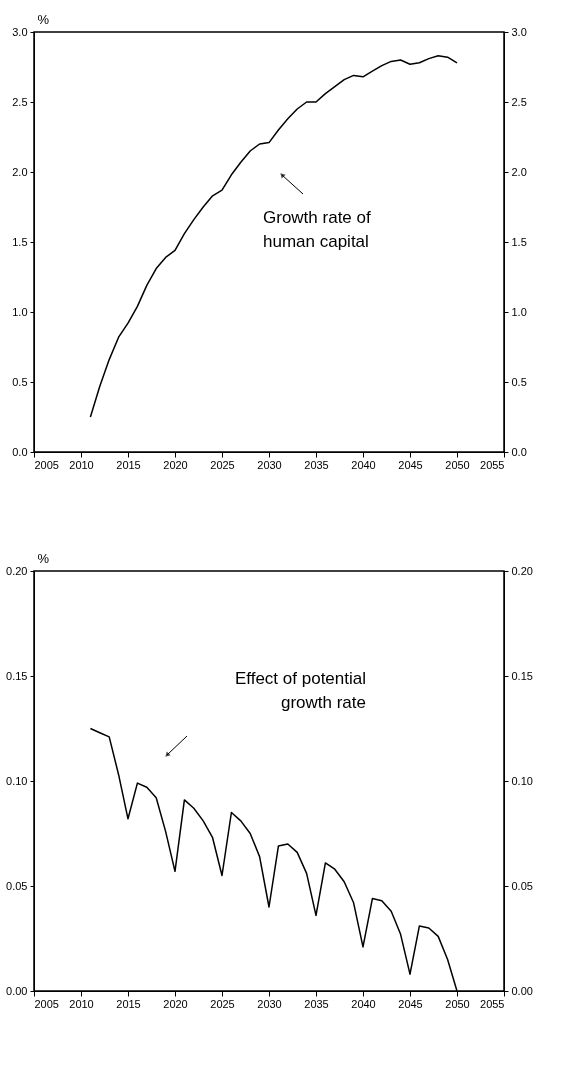 The height and width of the screenshot is (1069, 565). What do you see at coordinates (522, 990) in the screenshot?
I see `y2-tick-label: 0.00` at bounding box center [522, 990].